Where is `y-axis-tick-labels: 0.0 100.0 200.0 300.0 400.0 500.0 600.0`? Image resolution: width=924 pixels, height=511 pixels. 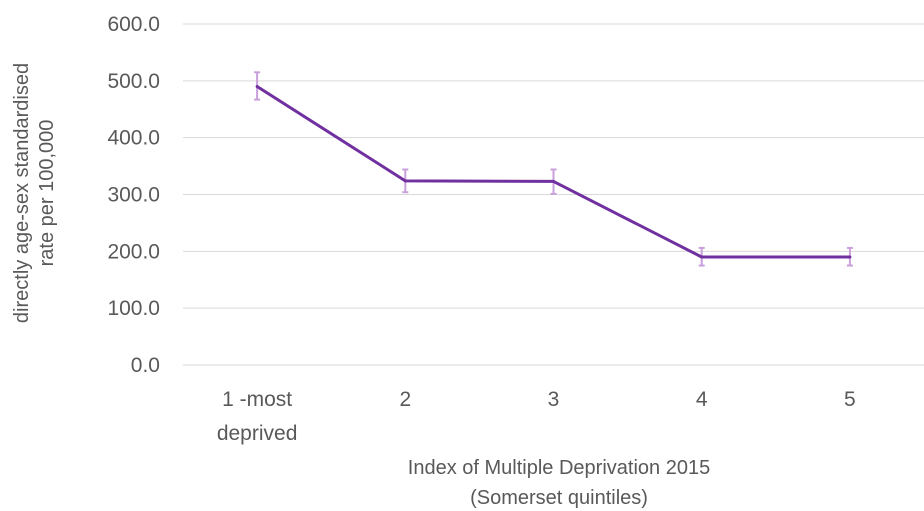 y-axis-tick-labels: 0.0 100.0 200.0 300.0 400.0 500.0 600.0 is located at coordinates (133, 195).